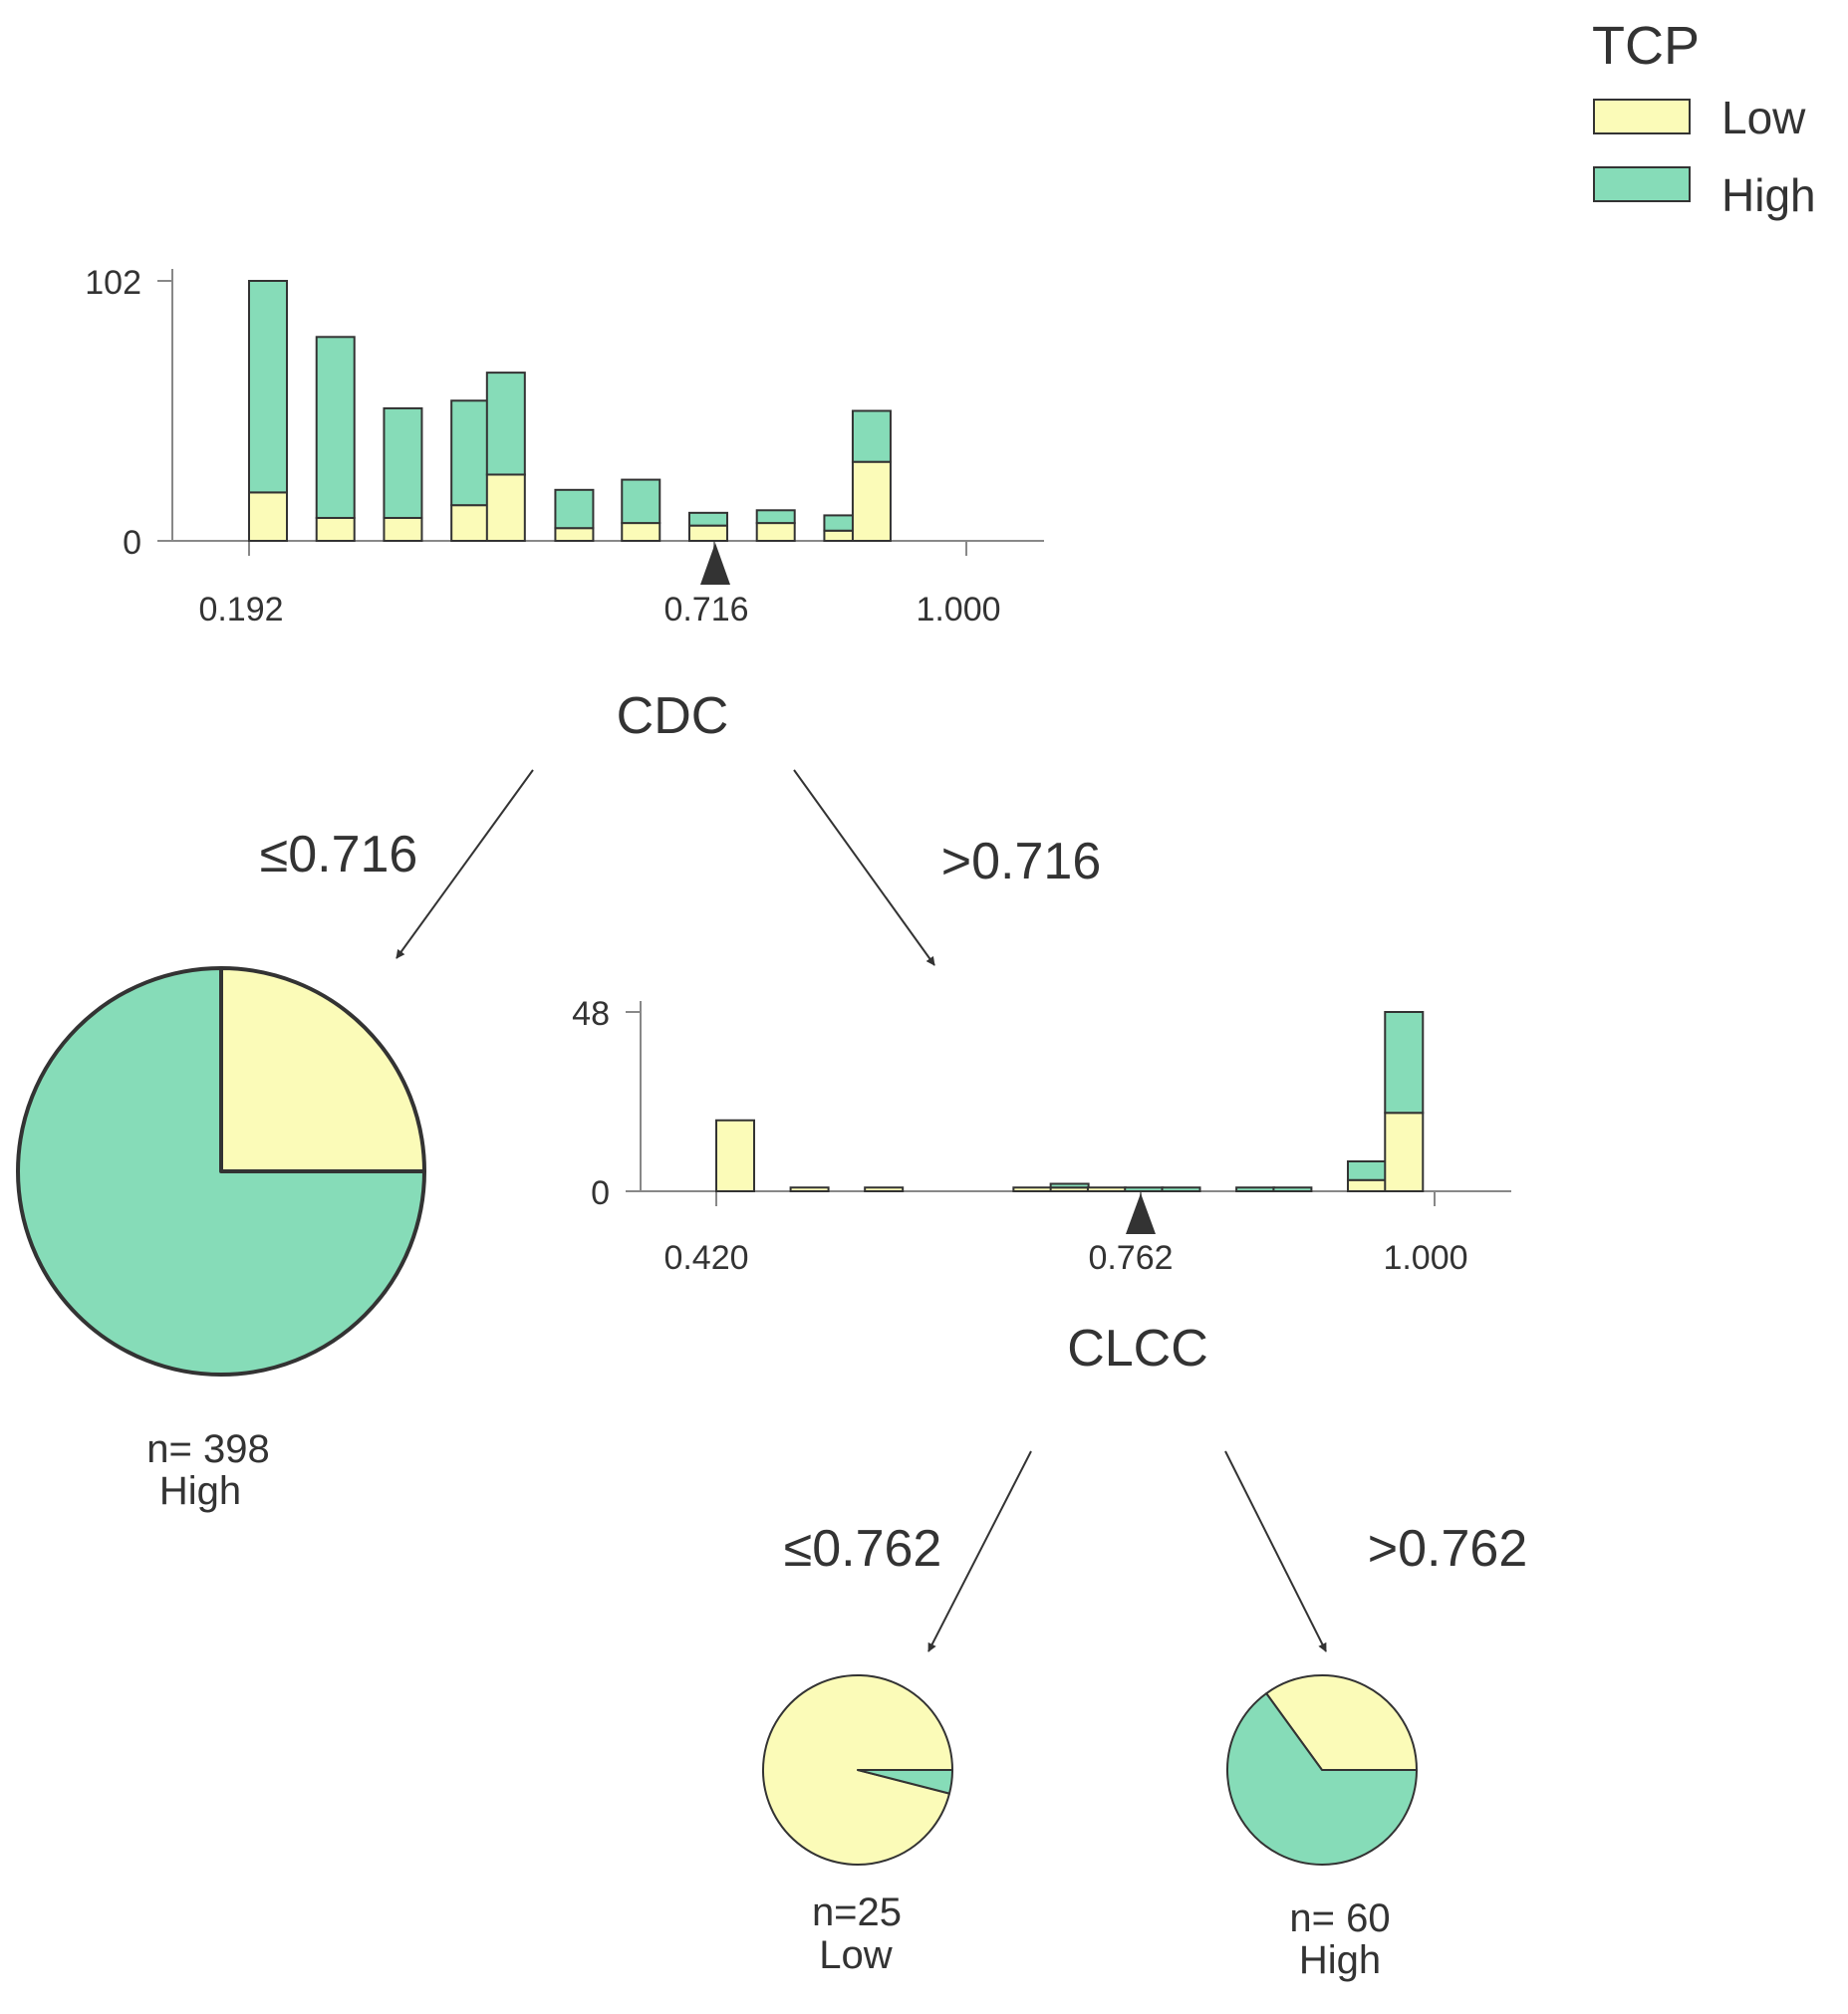 The height and width of the screenshot is (2014, 1848). What do you see at coordinates (1138, 1349) in the screenshot?
I see `clcc-feature-label: CLCC` at bounding box center [1138, 1349].